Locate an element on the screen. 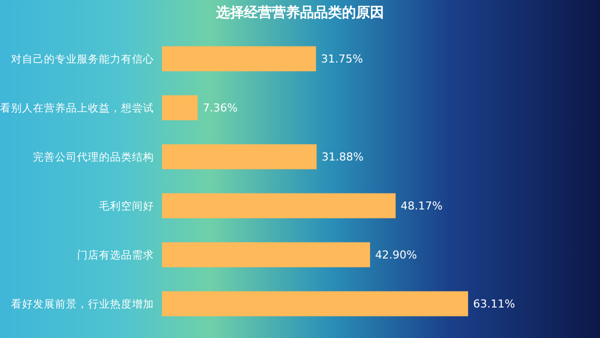 This screenshot has height=338, width=600. y-tick-label: 看别人在营养品上收益，想尝试 is located at coordinates (77, 108).